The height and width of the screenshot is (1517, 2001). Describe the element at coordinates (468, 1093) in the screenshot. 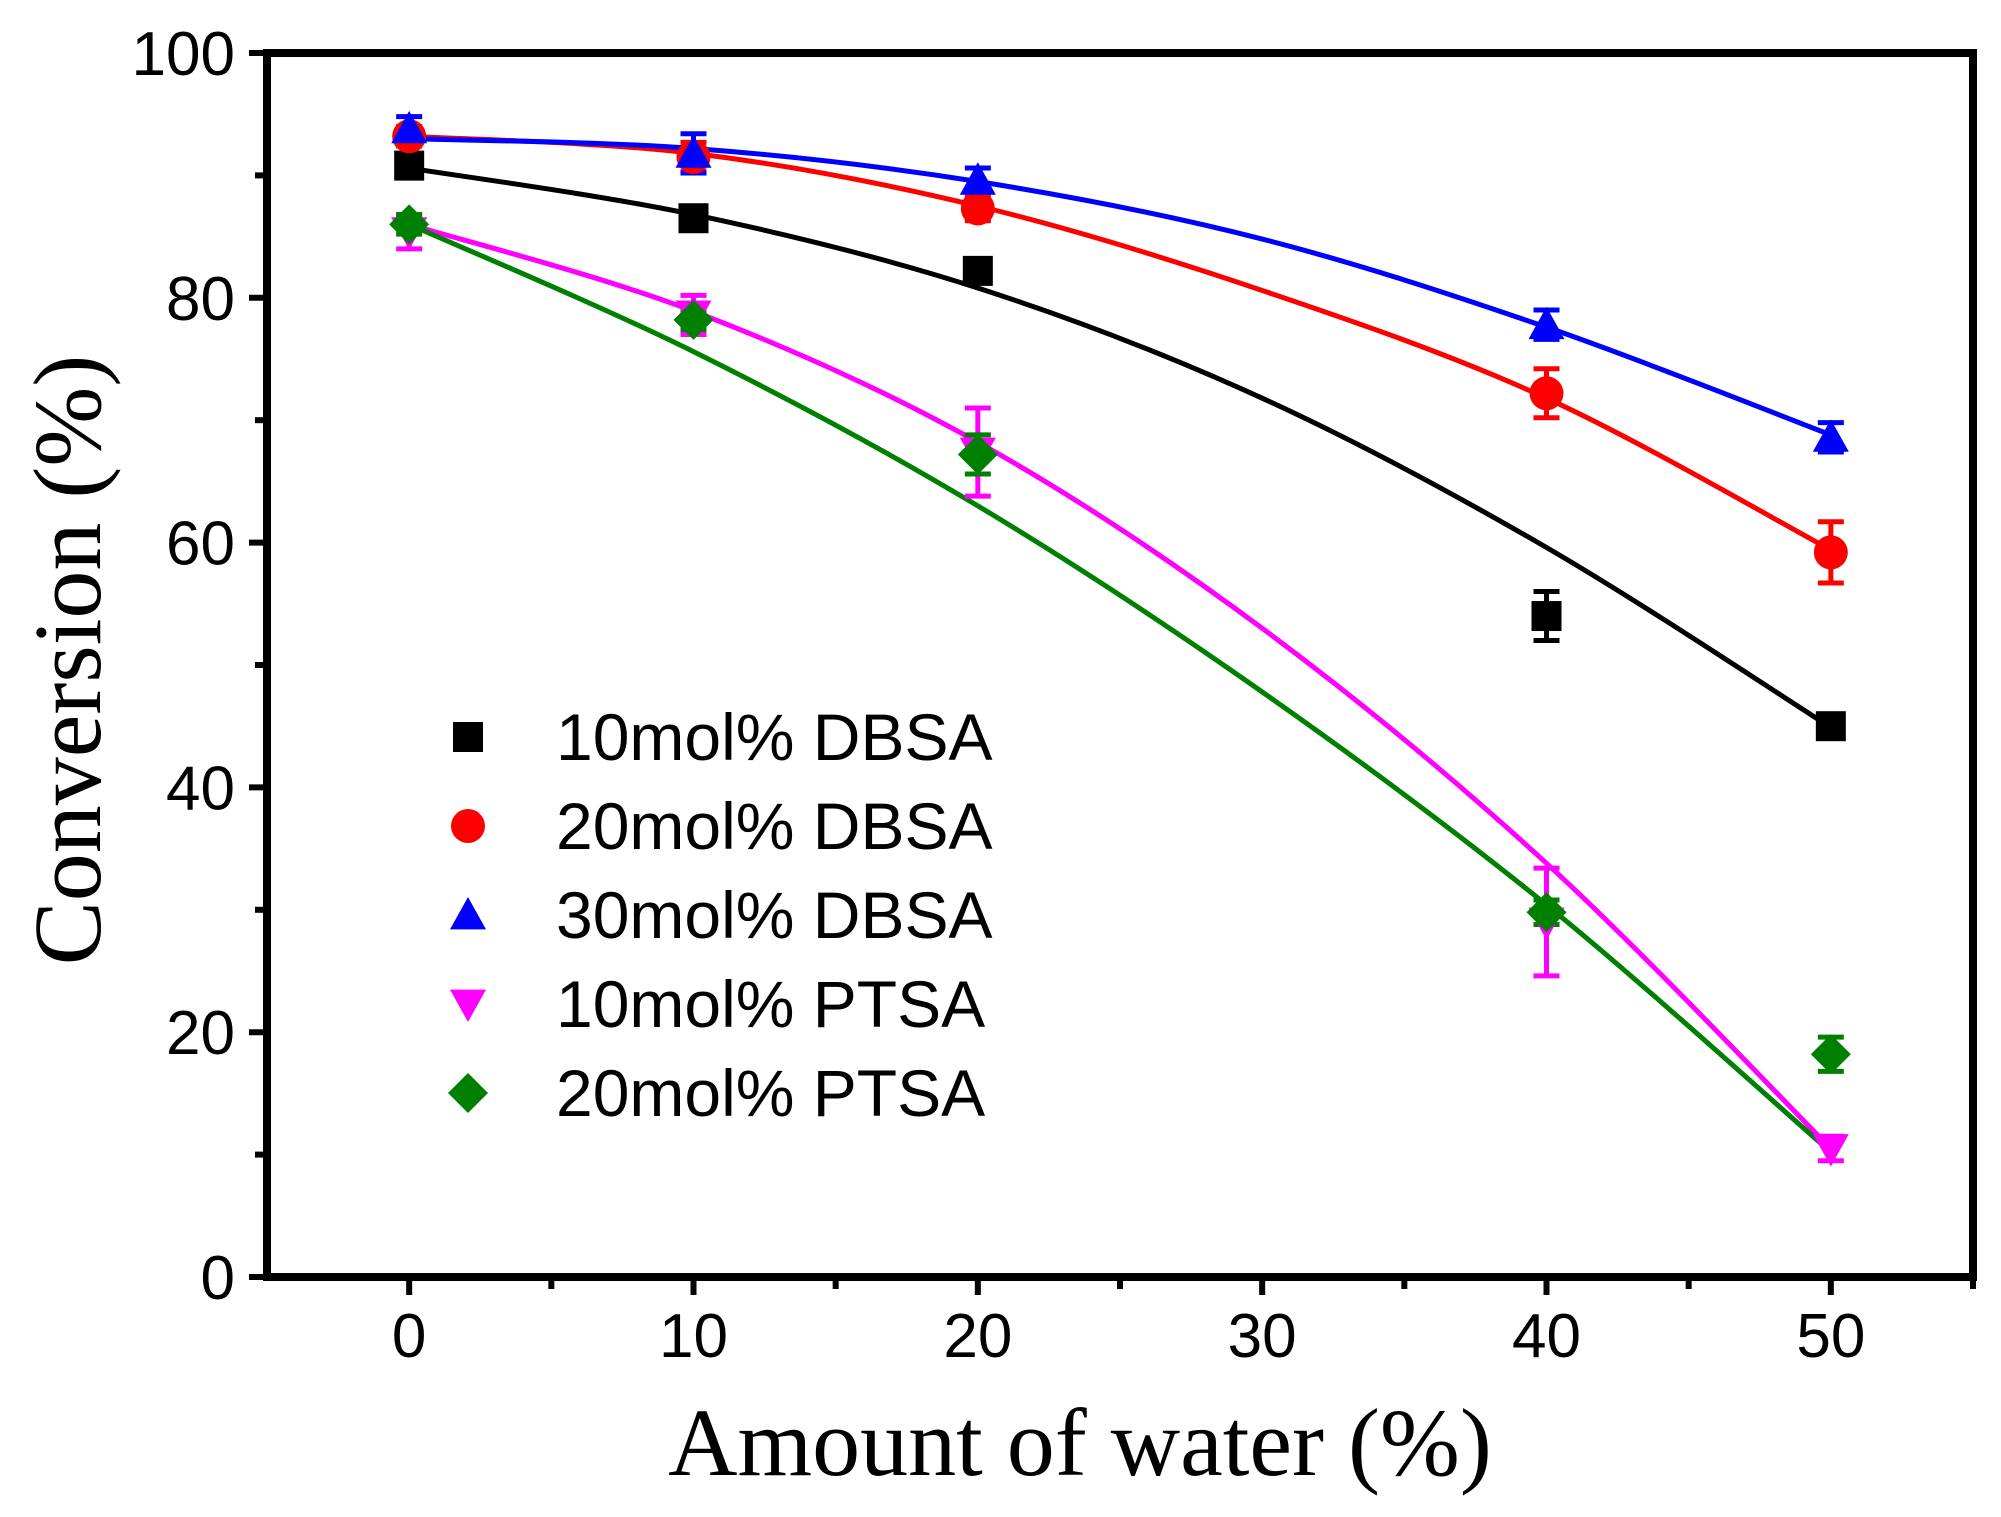

I see `legend-marker-20mol-ptsa` at that location.